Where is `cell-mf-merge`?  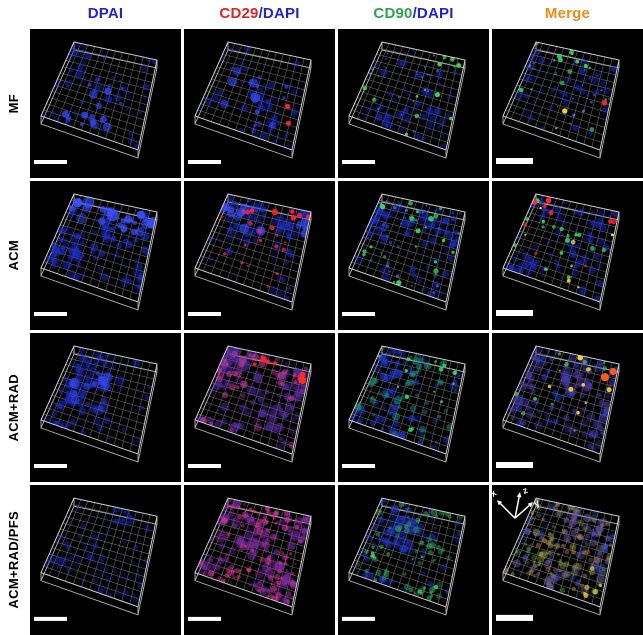 cell-mf-merge is located at coordinates (567, 103).